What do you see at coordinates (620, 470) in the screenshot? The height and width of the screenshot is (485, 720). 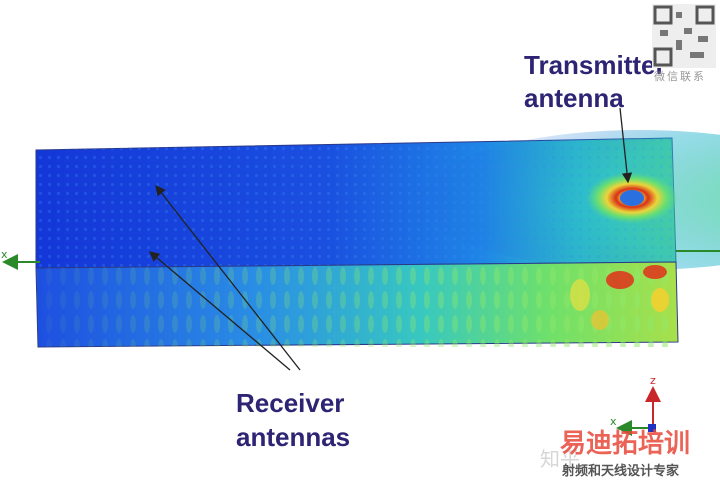 I see `watermark-tagline: 射频和天线设计专家` at bounding box center [620, 470].